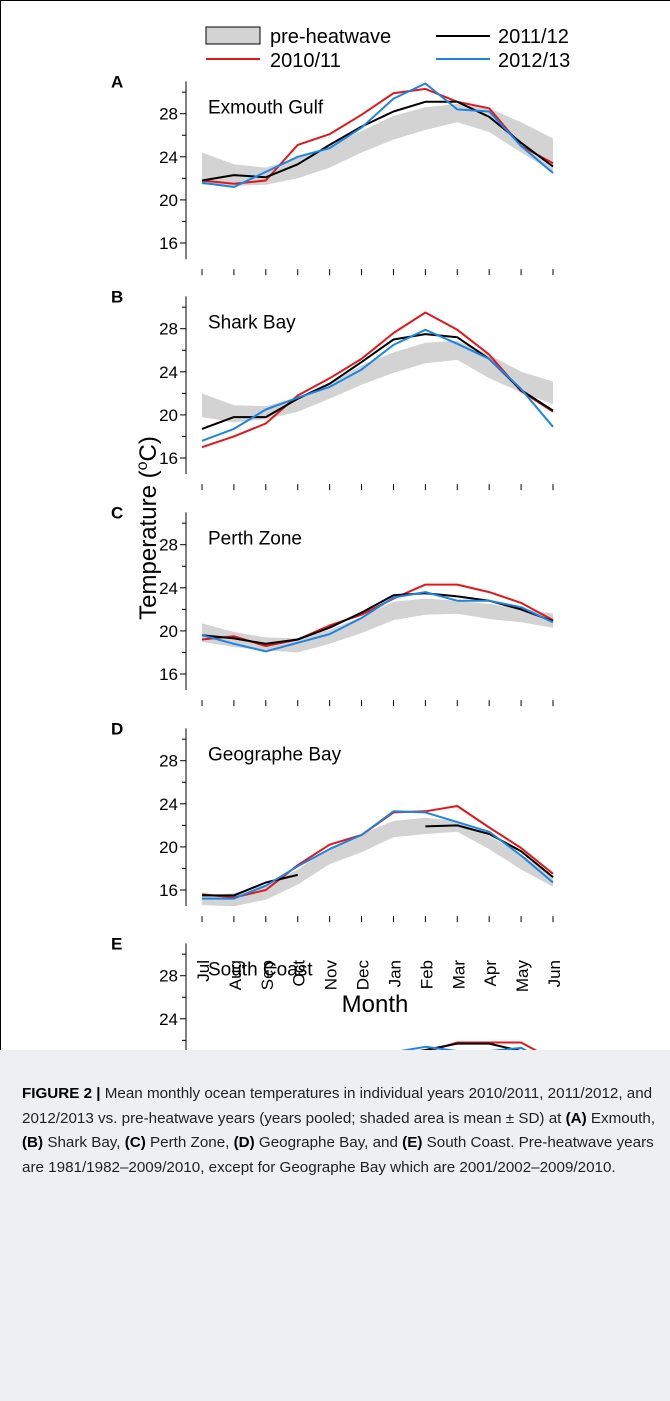 The image size is (670, 1401). I want to click on caption-part: (B), so click(33, 1143).